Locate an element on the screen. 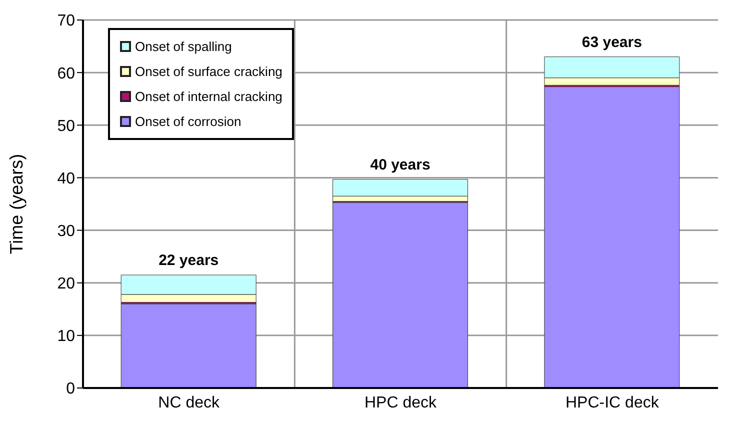 The image size is (735, 427). y-tick-label: 20 is located at coordinates (66, 284).